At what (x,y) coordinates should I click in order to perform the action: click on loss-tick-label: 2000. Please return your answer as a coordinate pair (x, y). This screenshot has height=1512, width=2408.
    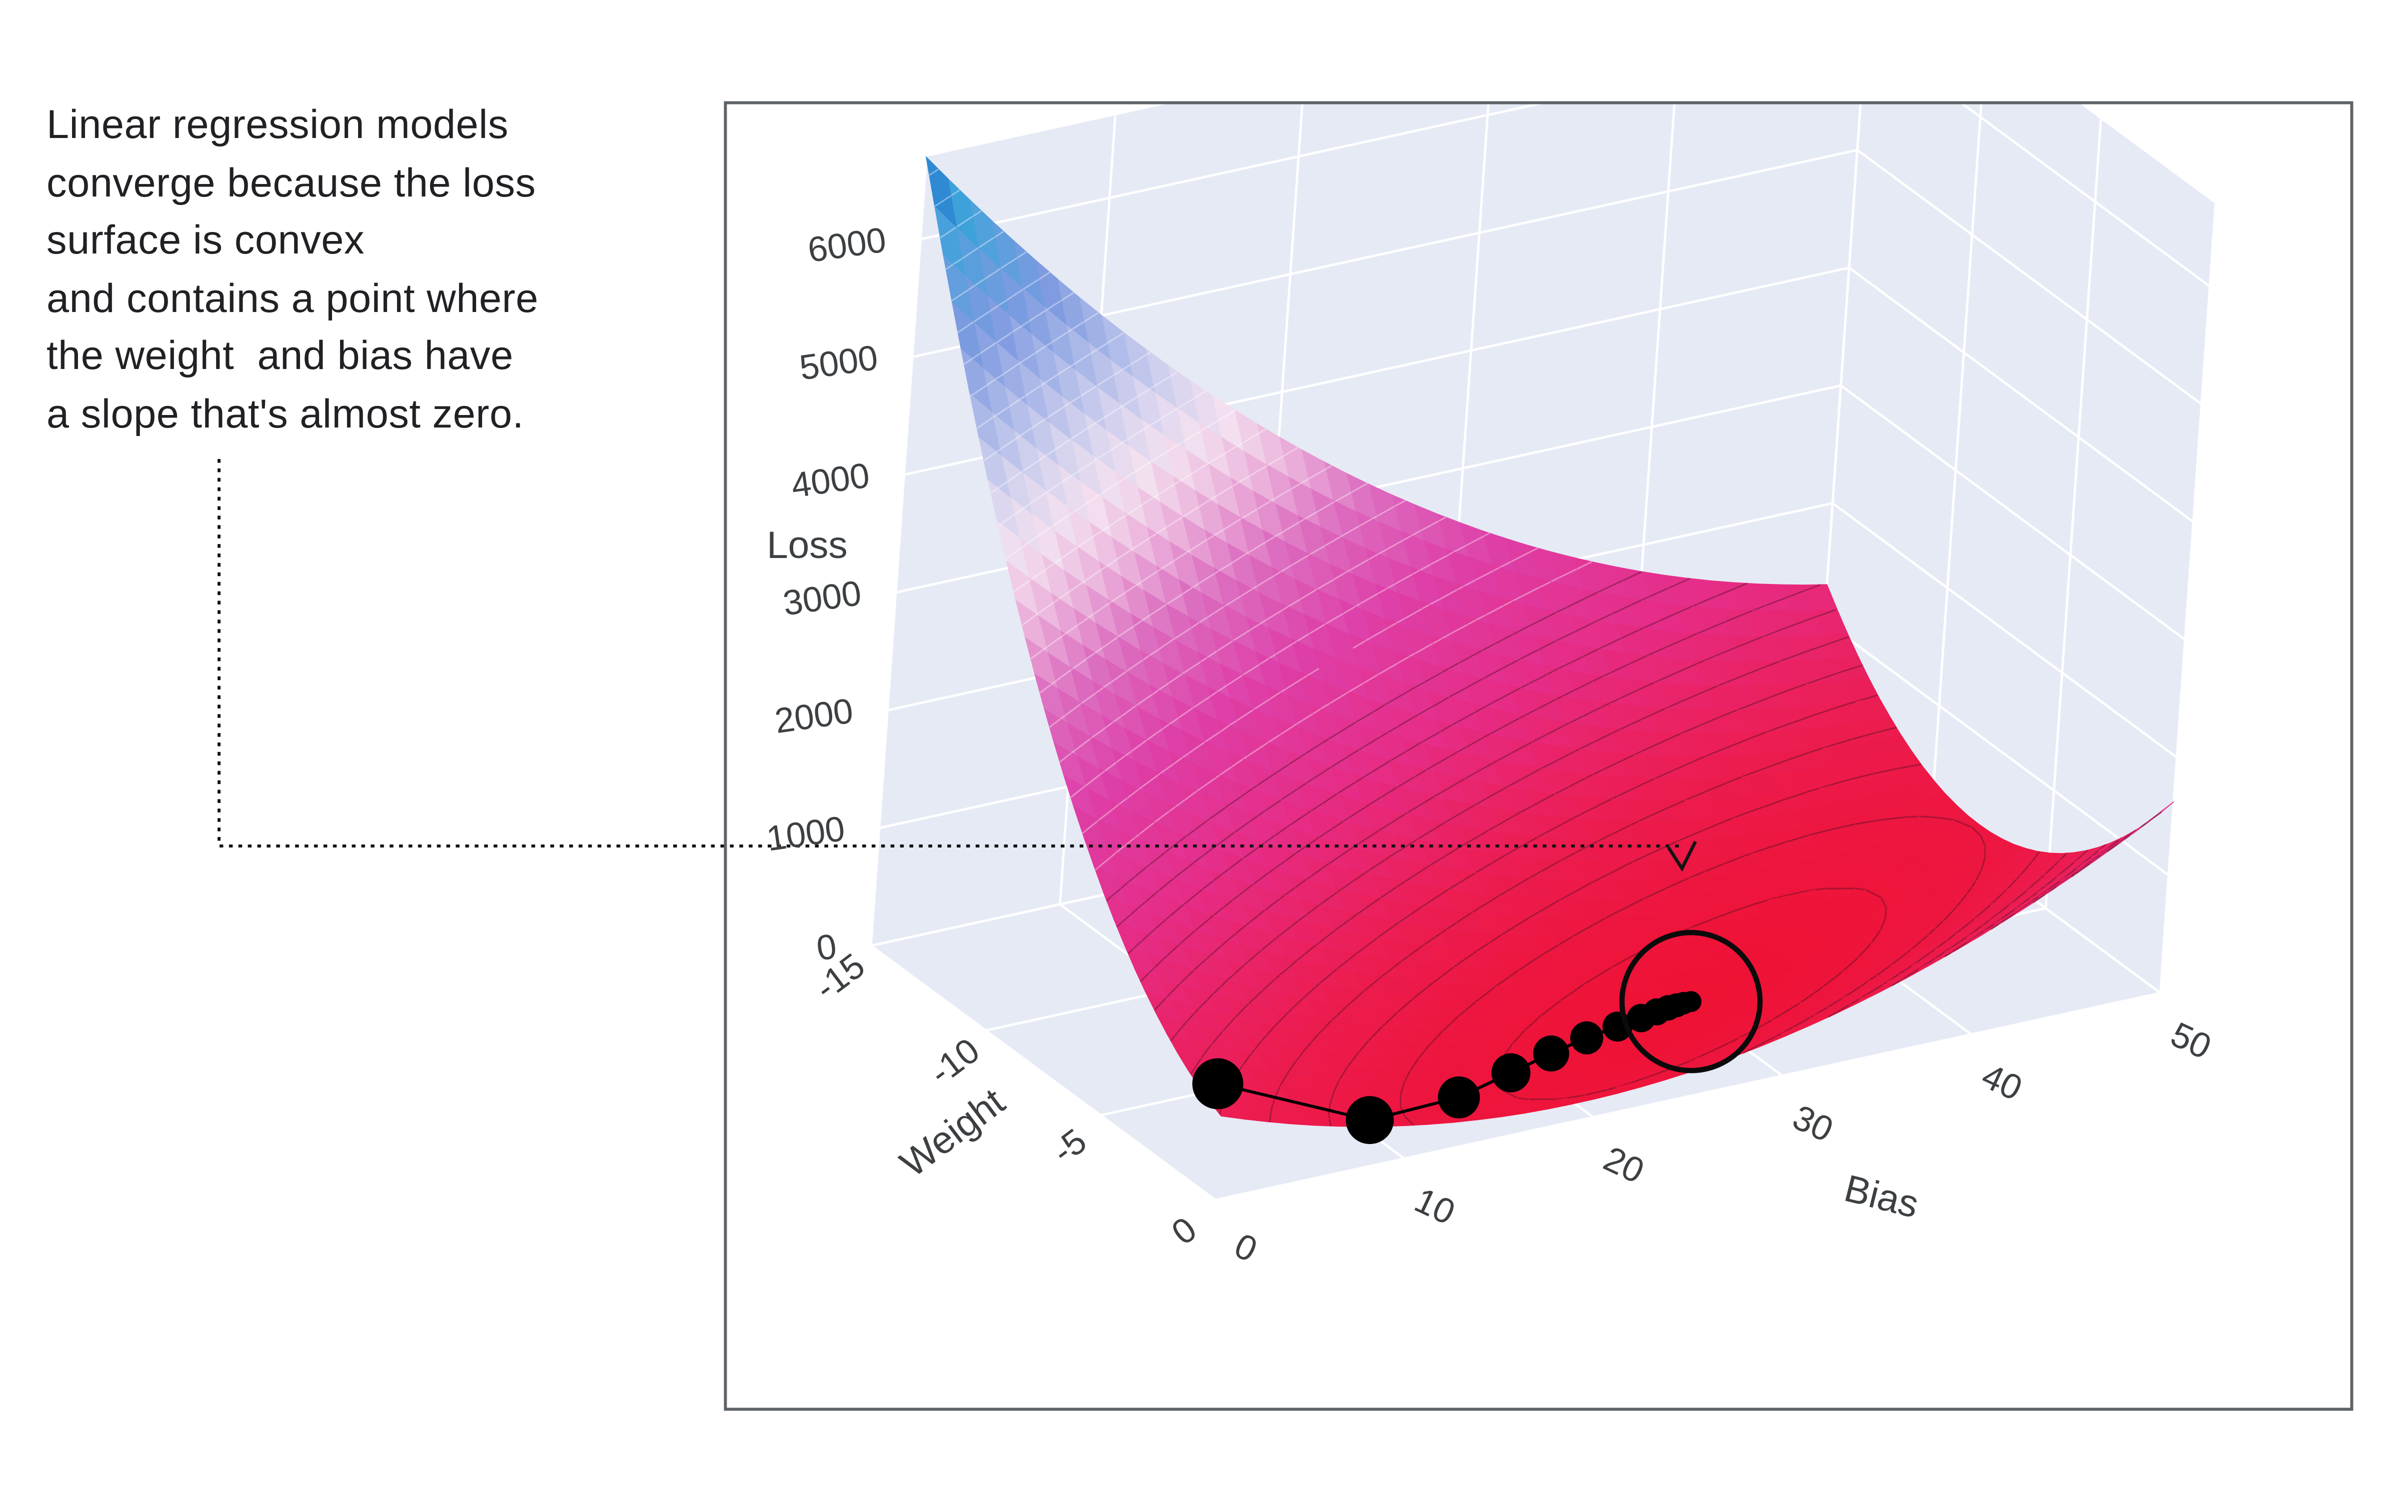
    Looking at the image, I should click on (813, 715).